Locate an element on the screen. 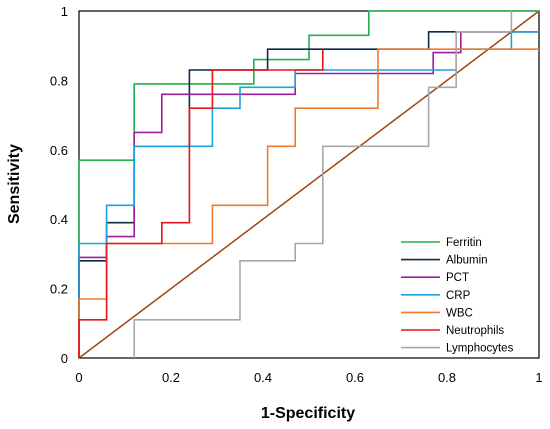  legend-label-pct: PCT is located at coordinates (457, 278).